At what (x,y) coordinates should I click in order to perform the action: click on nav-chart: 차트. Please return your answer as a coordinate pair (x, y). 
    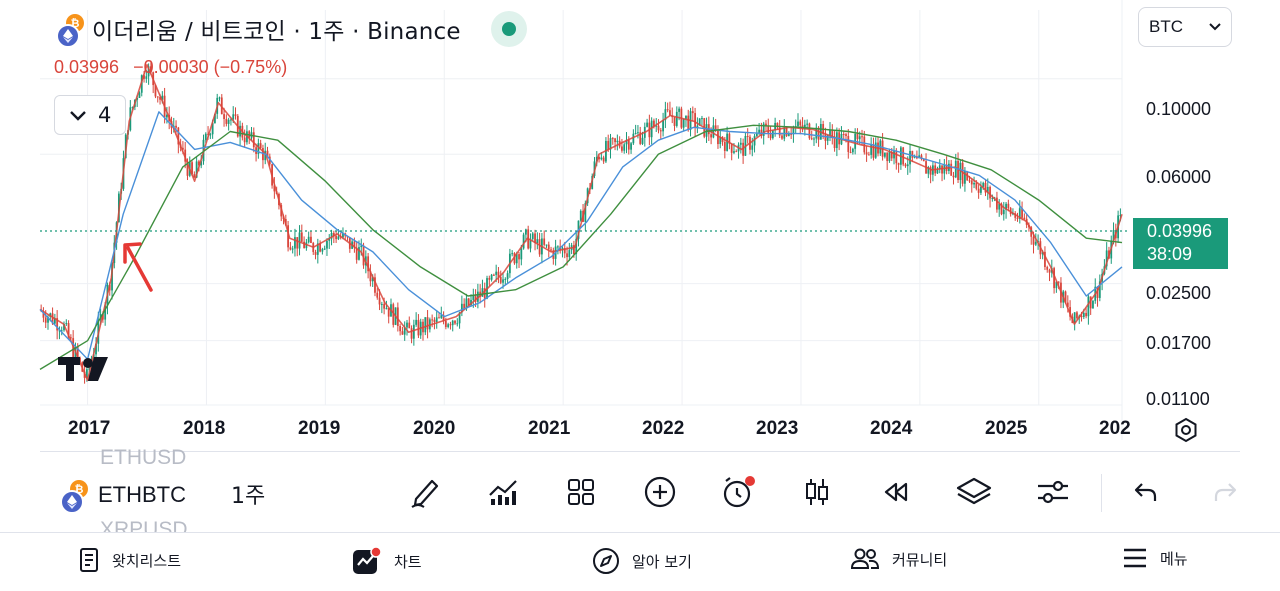
    Looking at the image, I should click on (387, 561).